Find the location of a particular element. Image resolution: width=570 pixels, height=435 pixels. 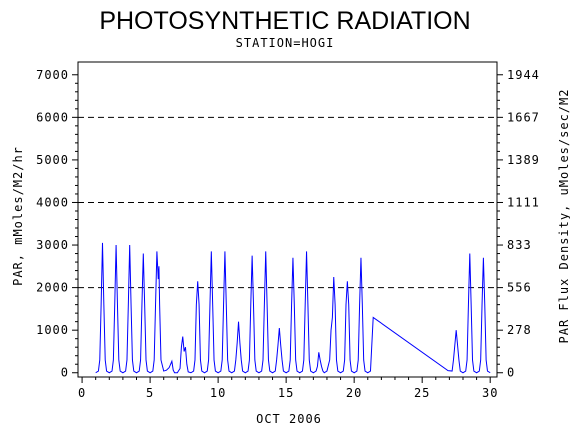

x-axis-label: OCT 2006 is located at coordinates (289, 419).